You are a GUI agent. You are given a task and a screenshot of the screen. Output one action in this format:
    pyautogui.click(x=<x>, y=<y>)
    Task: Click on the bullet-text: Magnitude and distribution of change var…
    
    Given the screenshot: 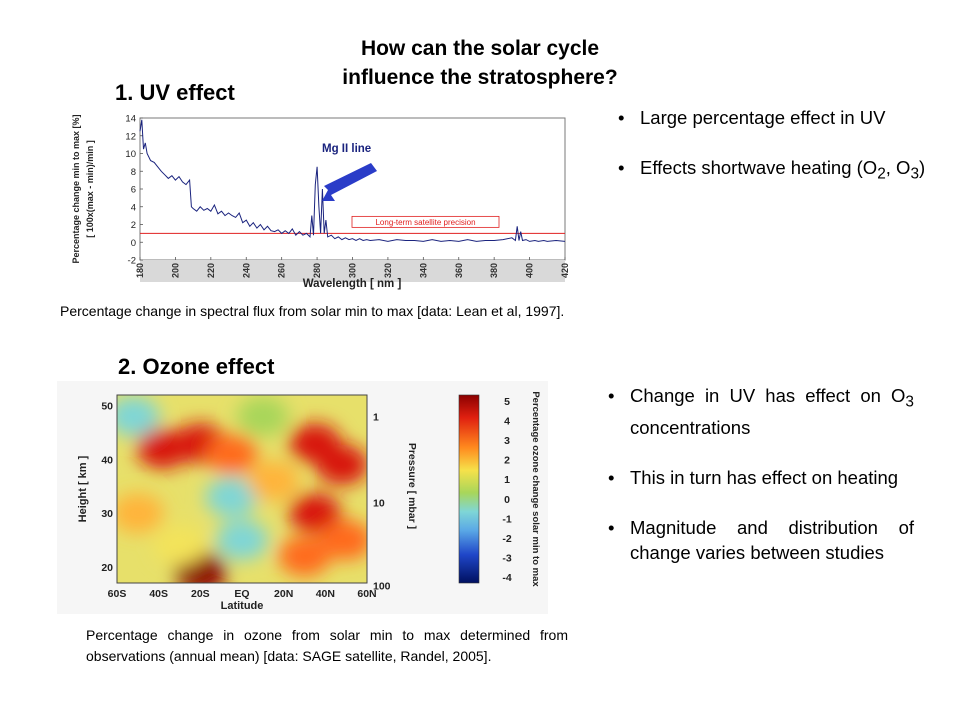 What is the action you would take?
    pyautogui.click(x=772, y=539)
    